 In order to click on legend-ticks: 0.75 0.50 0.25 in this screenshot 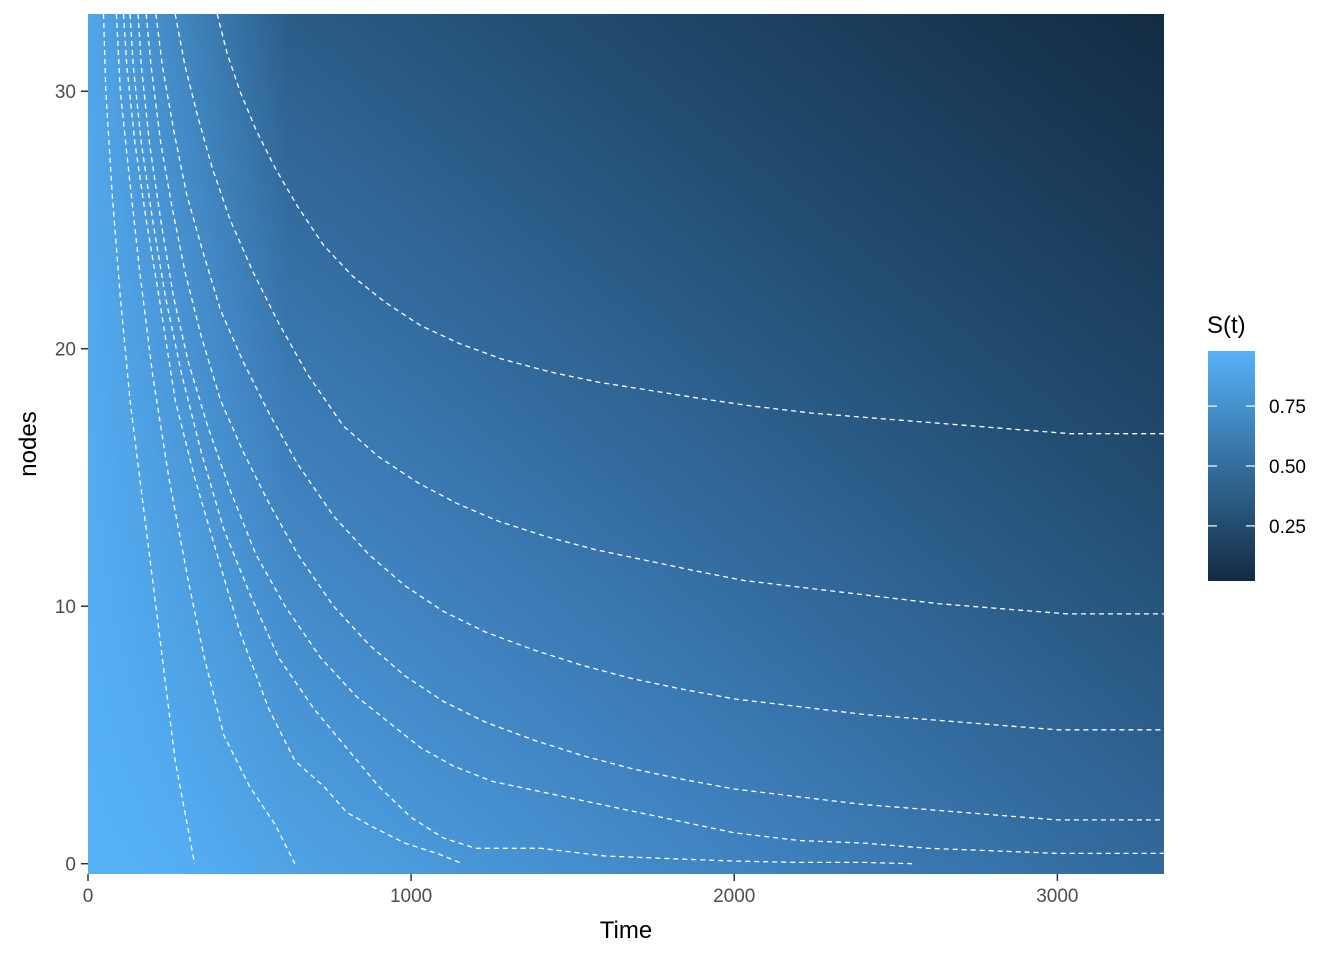, I will do `click(1257, 467)`.